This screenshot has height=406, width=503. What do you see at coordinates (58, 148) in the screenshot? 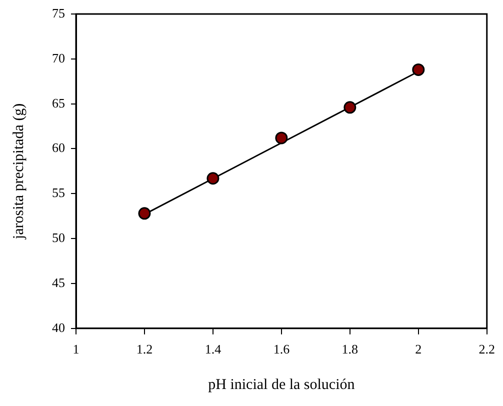
I see `y-tick-label: 60` at bounding box center [58, 148].